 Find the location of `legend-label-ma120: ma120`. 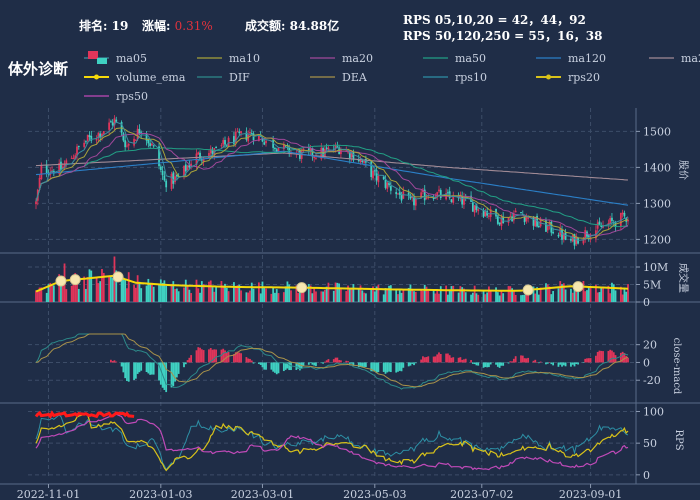

legend-label-ma120: ma120 is located at coordinates (587, 58).